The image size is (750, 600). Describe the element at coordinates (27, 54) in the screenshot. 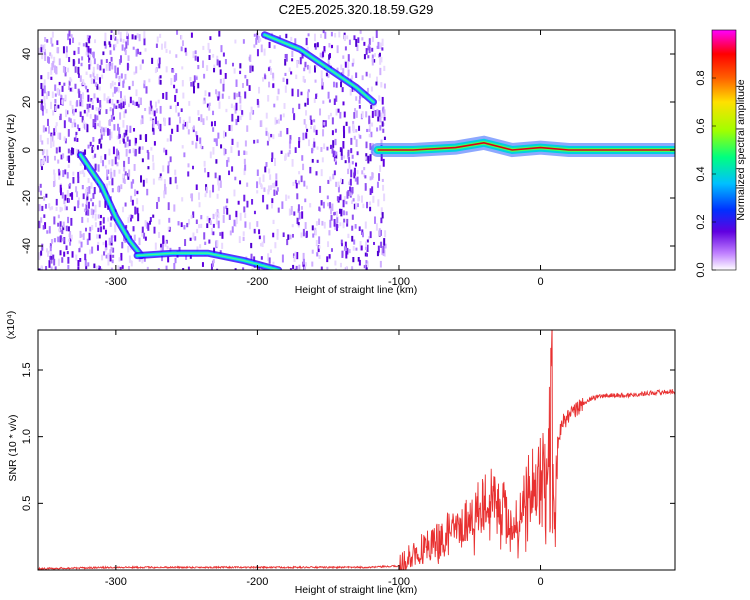

I see `spectrogram-y-tick-label: 40` at that location.